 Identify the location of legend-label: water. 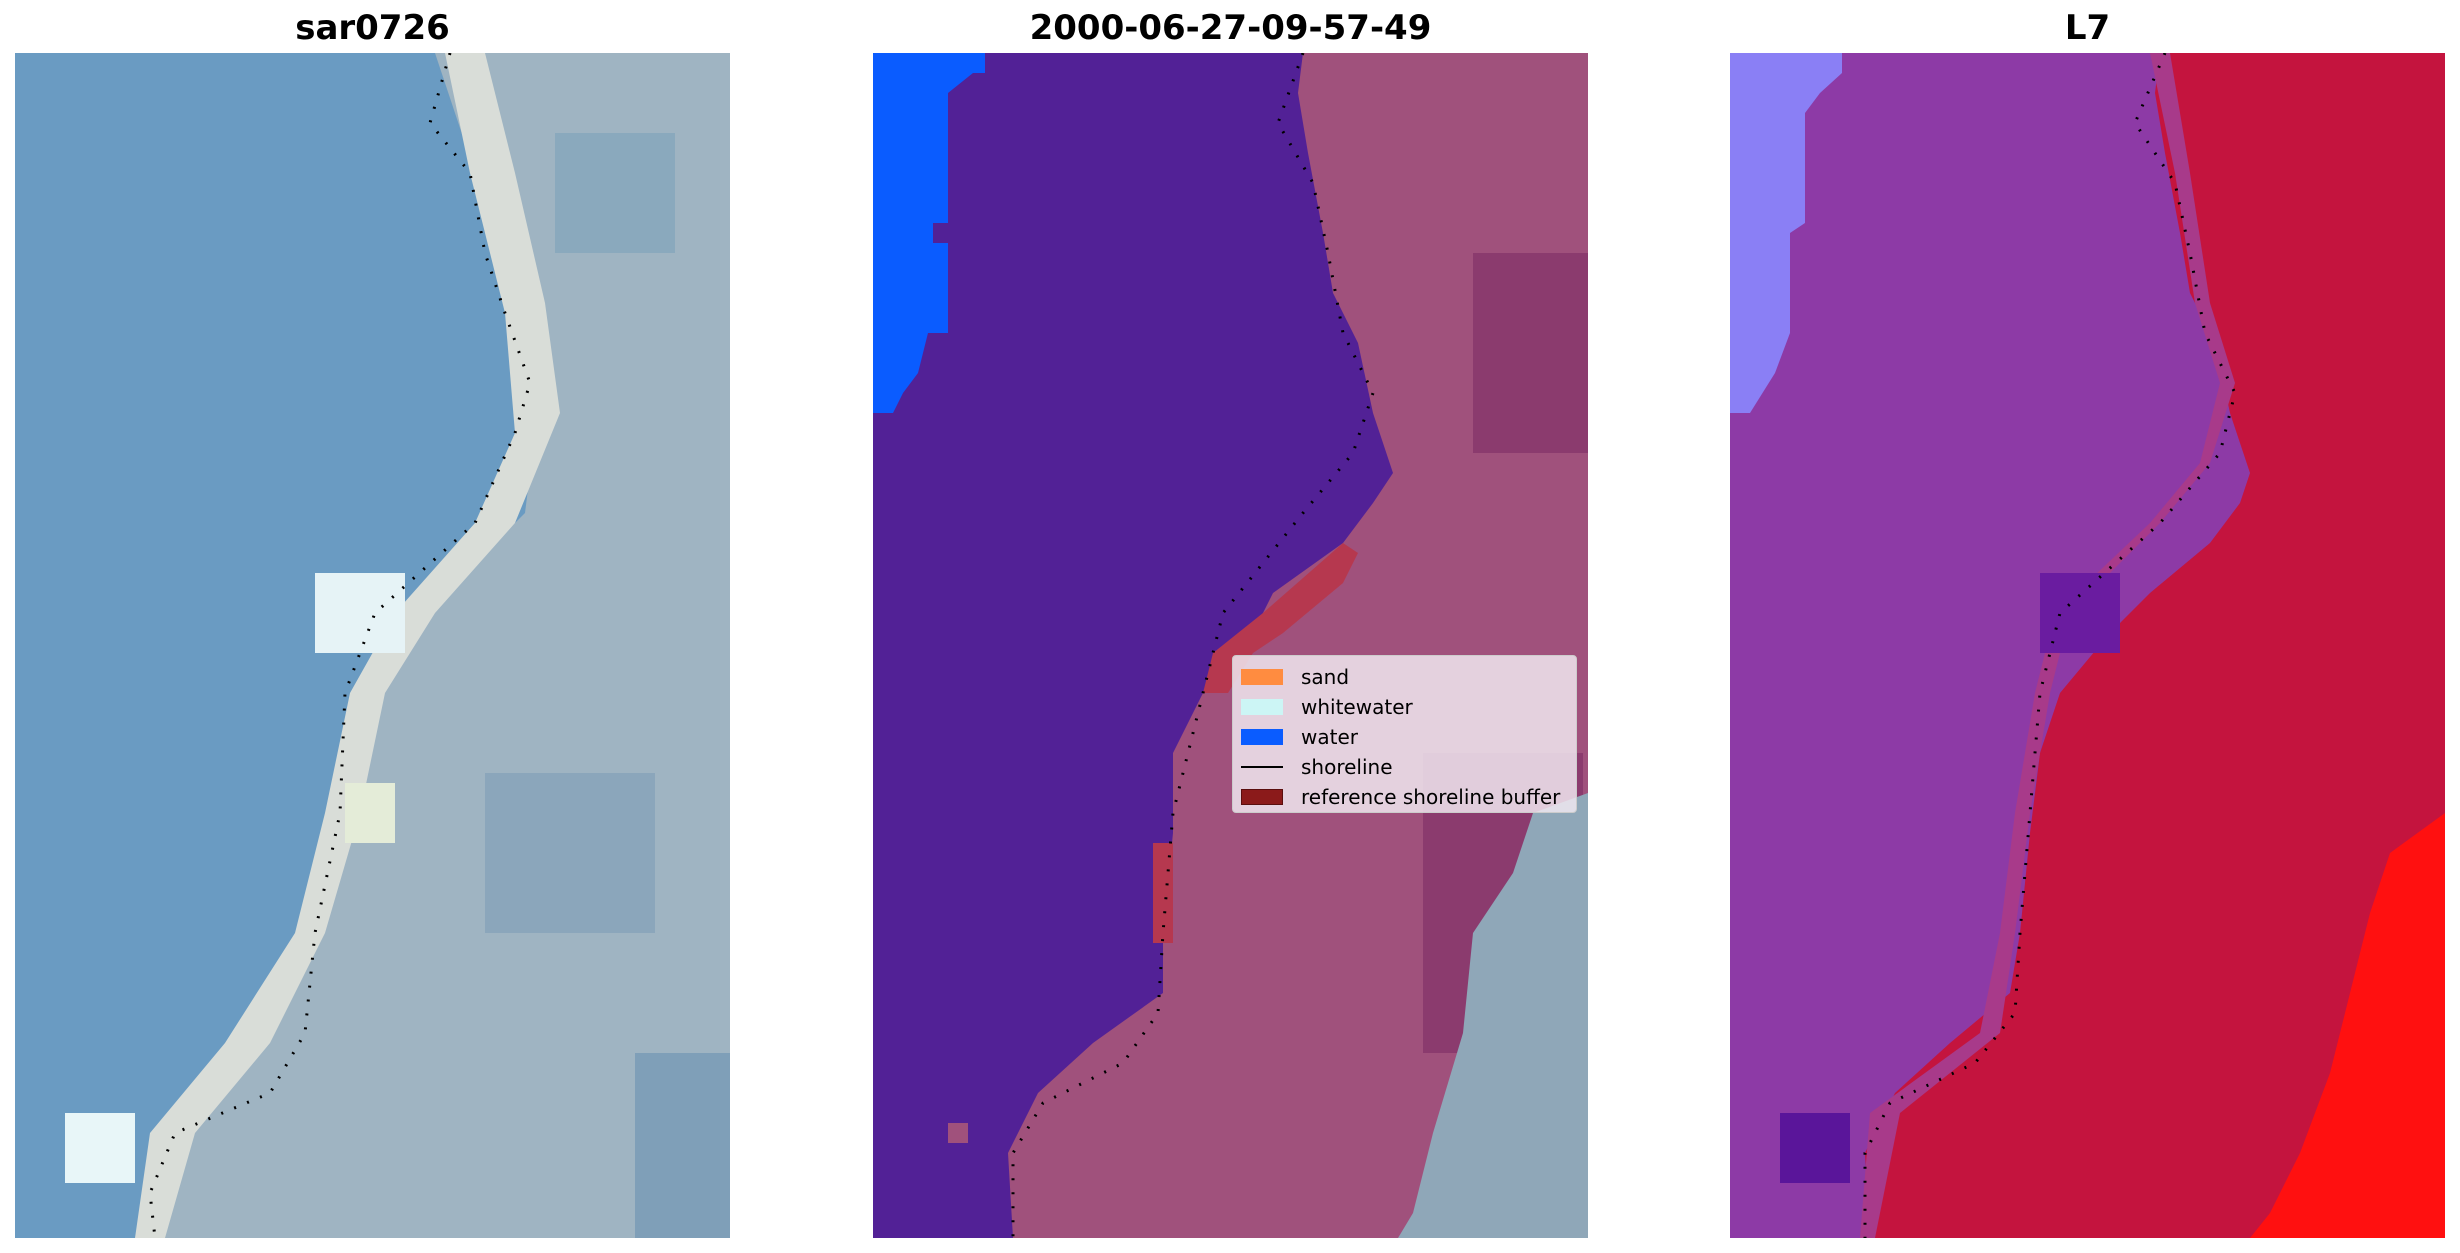
(1329, 737).